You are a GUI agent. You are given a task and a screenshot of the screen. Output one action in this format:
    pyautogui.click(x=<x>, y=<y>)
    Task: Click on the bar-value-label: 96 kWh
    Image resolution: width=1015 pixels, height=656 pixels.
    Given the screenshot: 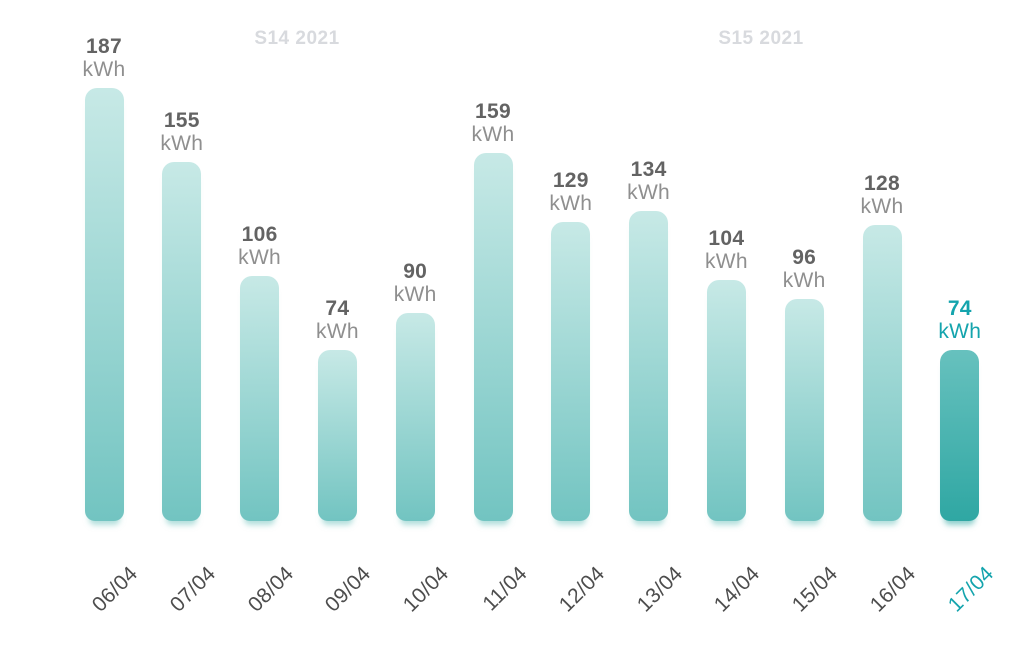 What is the action you would take?
    pyautogui.click(x=804, y=269)
    